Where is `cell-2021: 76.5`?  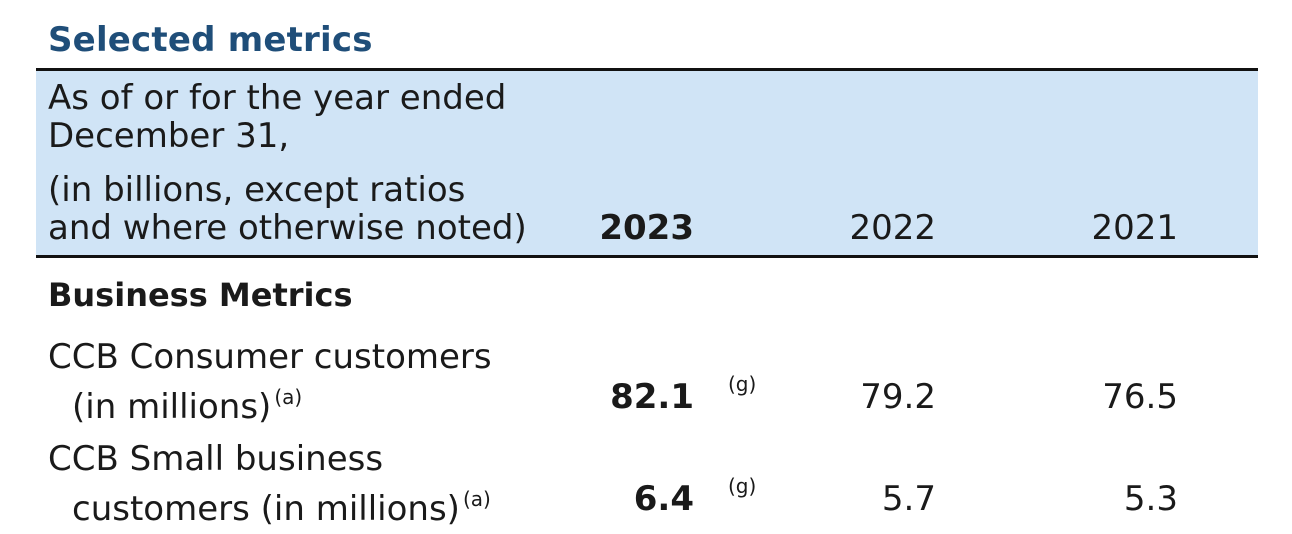 cell-2021: 76.5 is located at coordinates (1140, 397).